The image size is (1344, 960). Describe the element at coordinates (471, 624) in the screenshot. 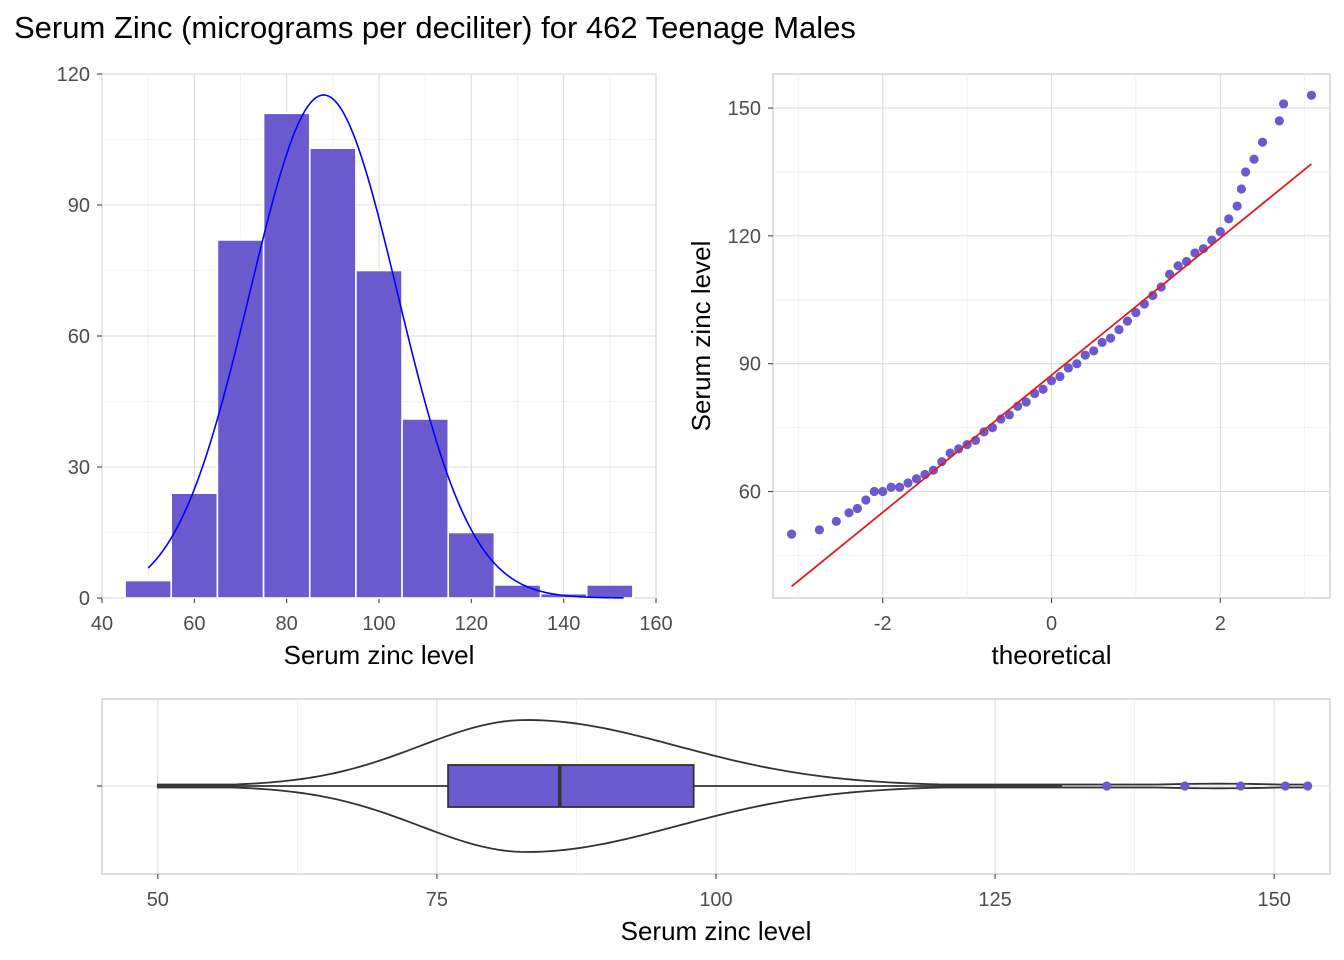

I see `histogram-x-tick-label: 120` at that location.